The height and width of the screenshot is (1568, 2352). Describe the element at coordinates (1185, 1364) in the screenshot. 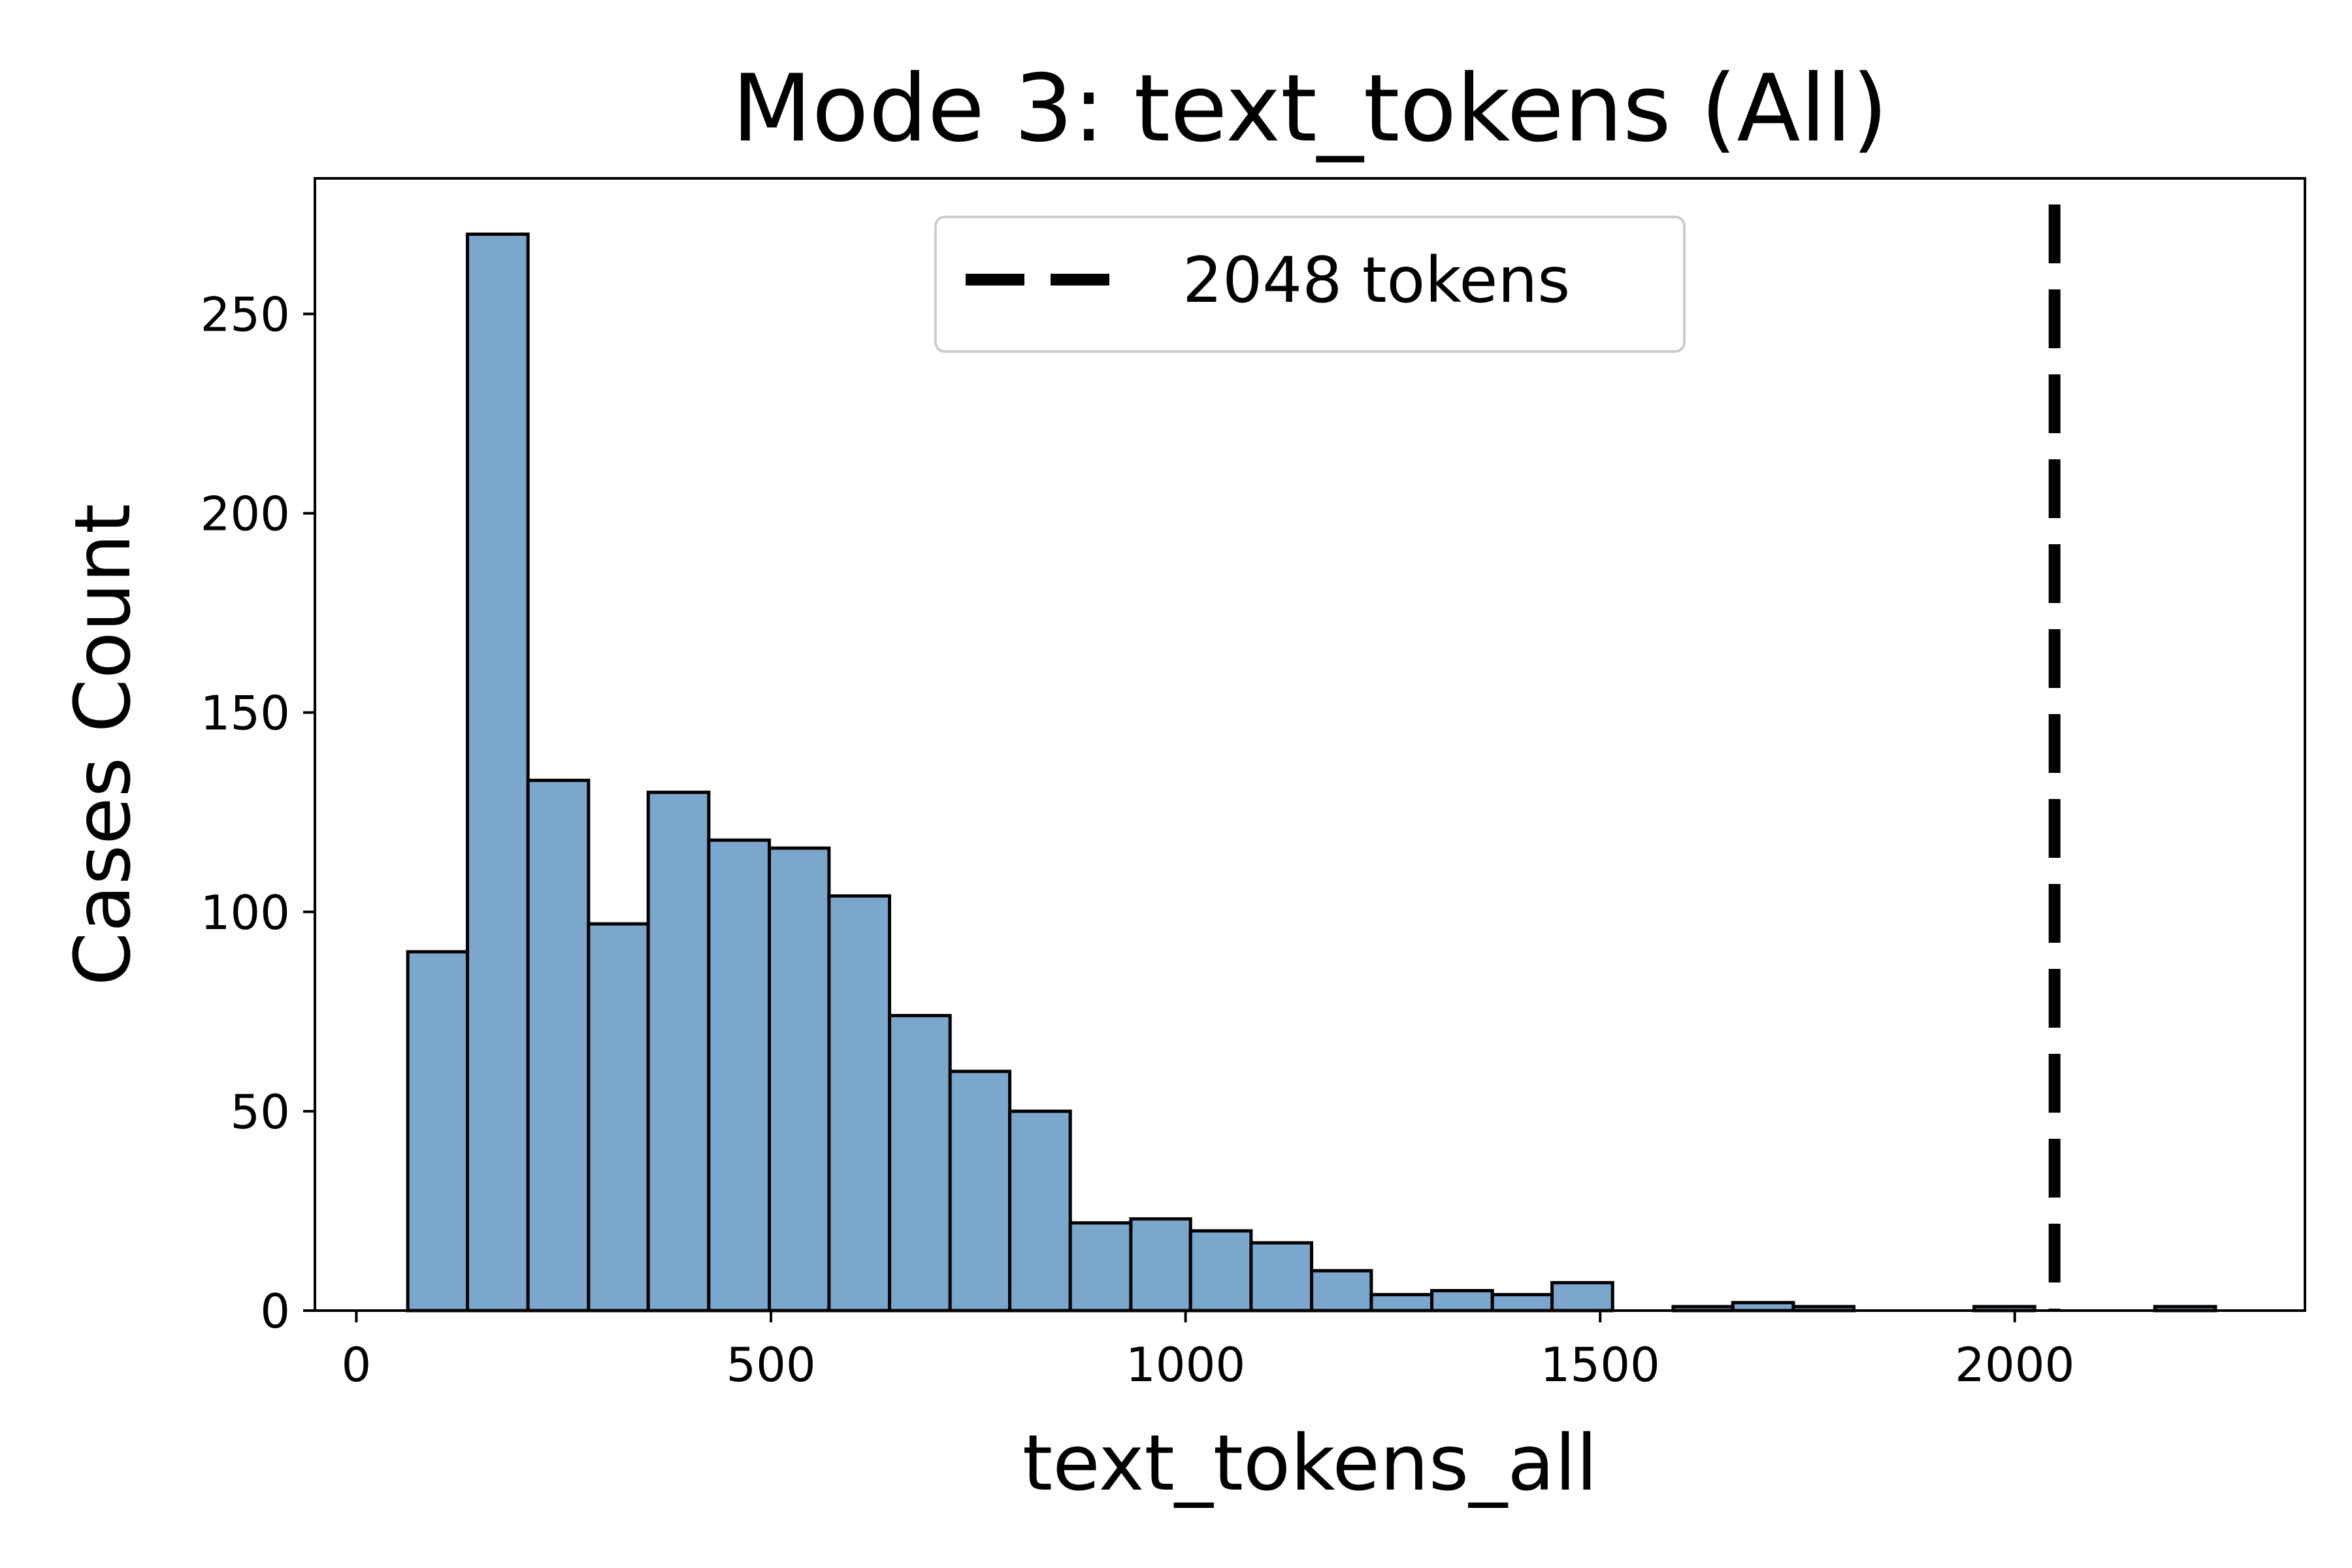

I see `x-tick-label: 1000` at that location.